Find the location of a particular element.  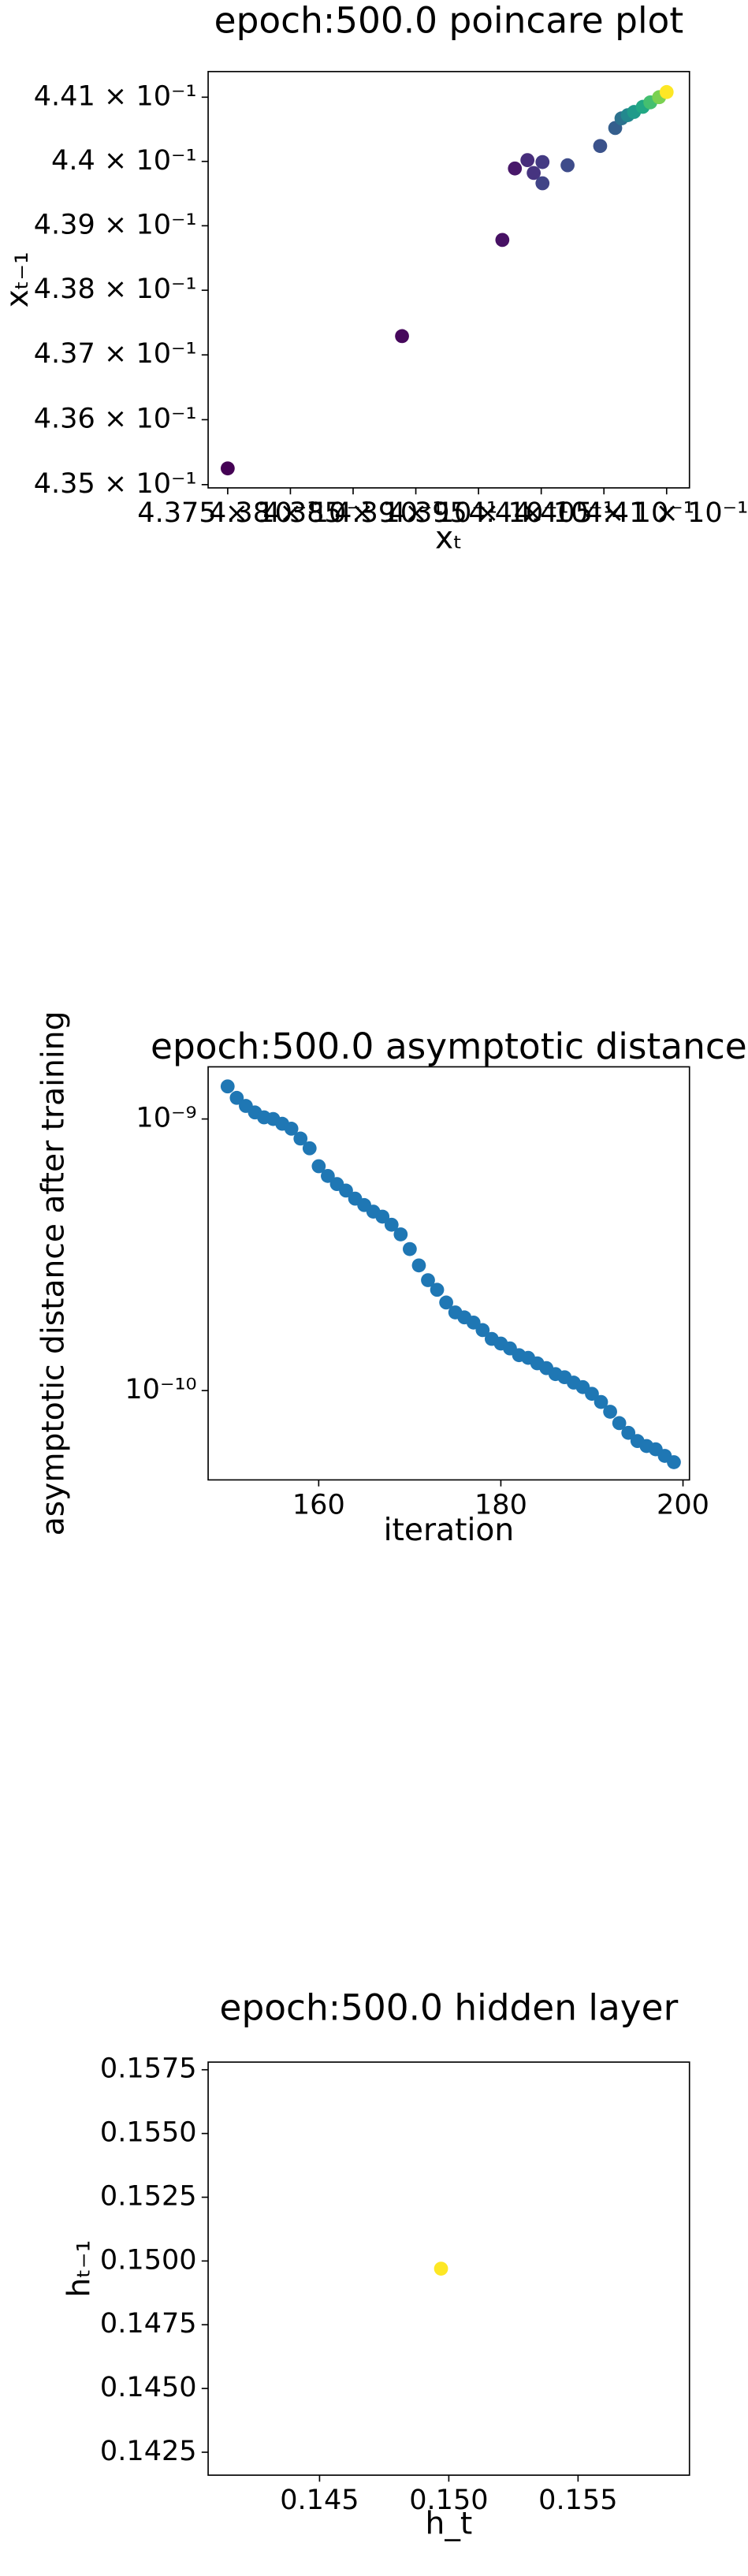

x-tick-label: 4.38 × 10⁻¹ is located at coordinates (290, 513).